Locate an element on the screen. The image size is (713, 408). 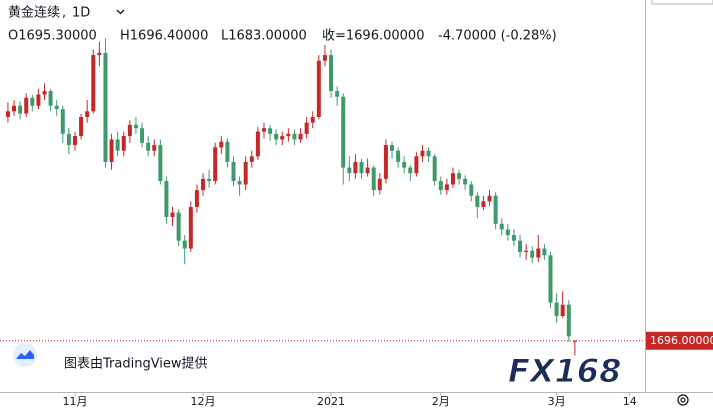
symbol: 黄金连续 is located at coordinates (34, 13).